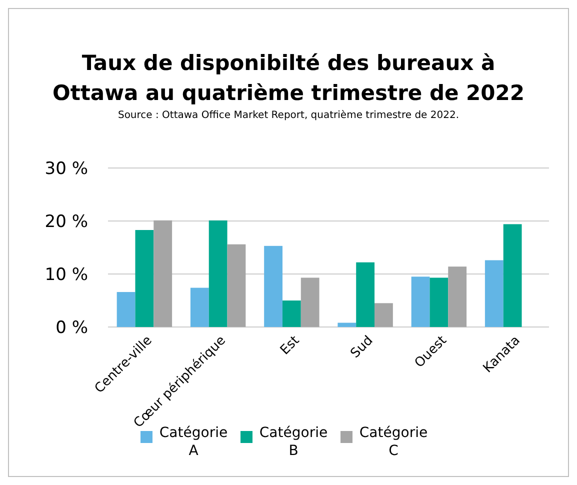  I want to click on legend-label: Catégorie C, so click(393, 442).